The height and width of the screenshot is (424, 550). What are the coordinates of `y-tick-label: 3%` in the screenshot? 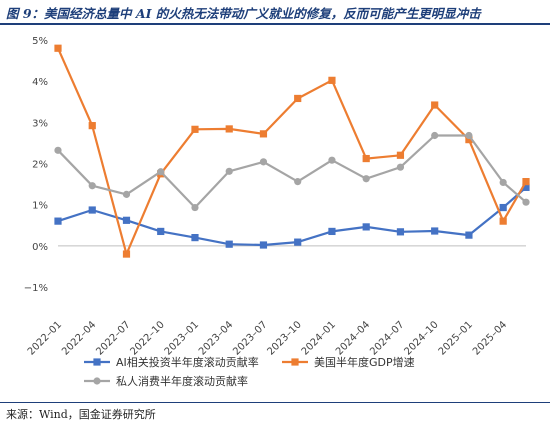 It's located at (40, 123).